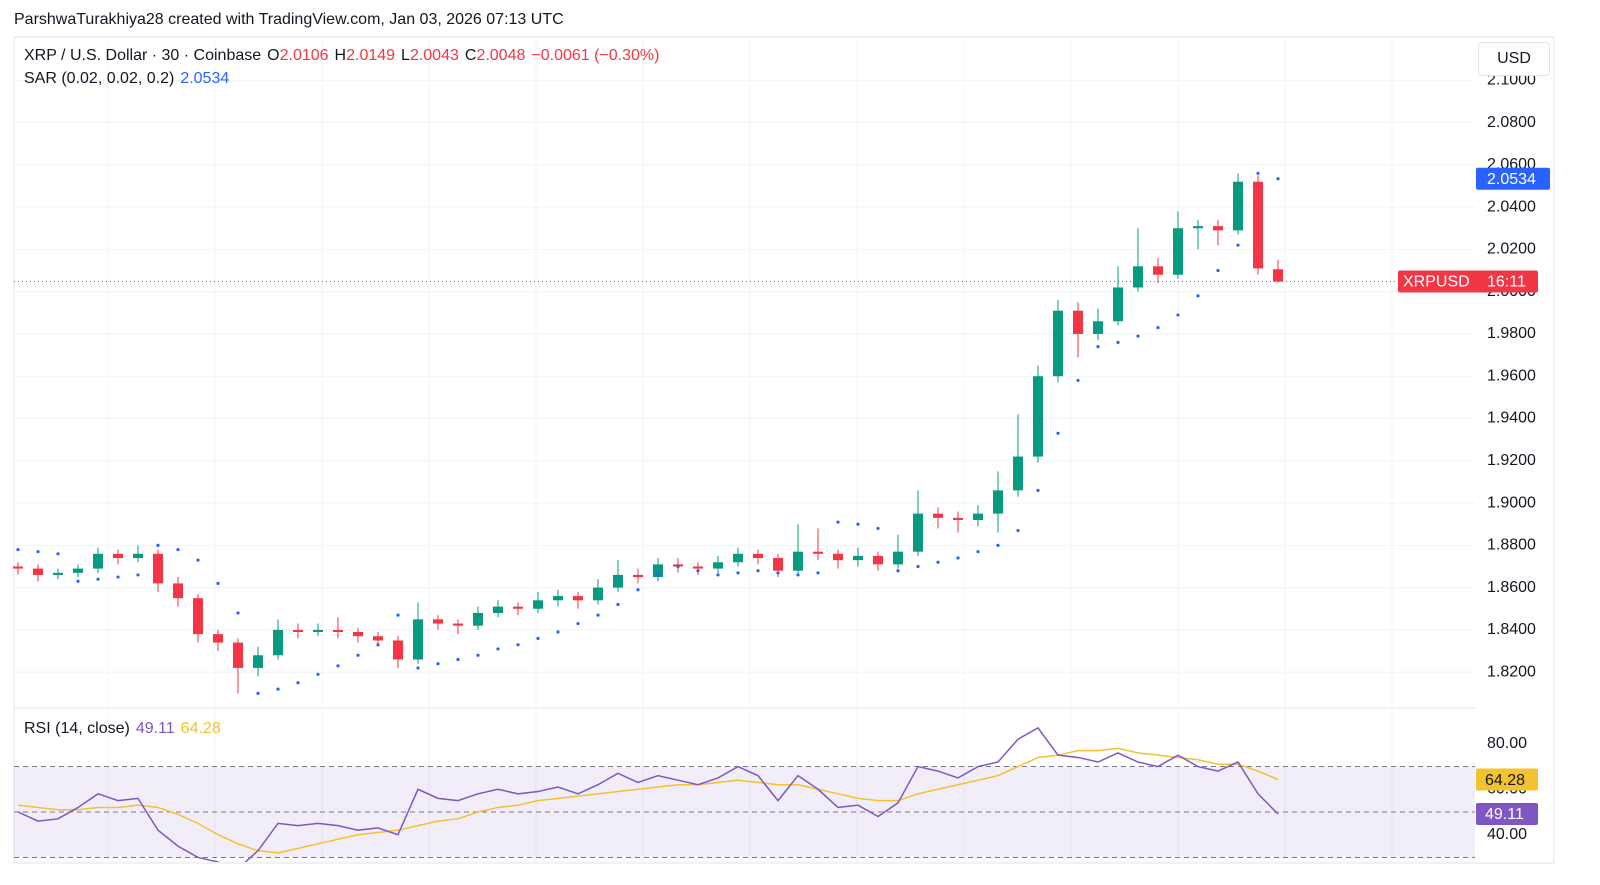 Image resolution: width=1600 pixels, height=885 pixels. I want to click on y-tick-label: 1.8400, so click(1511, 629).